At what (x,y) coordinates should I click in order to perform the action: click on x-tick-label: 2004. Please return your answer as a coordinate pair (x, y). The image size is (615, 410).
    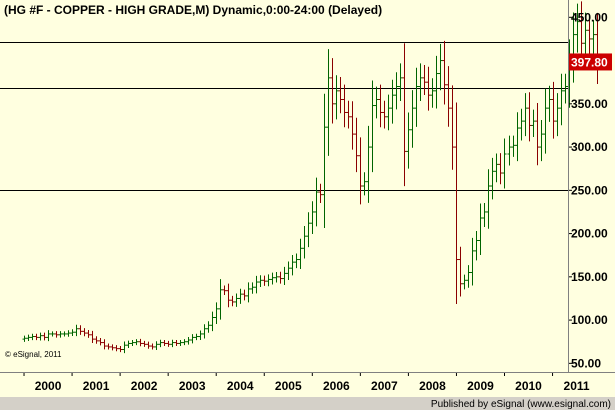
    Looking at the image, I should click on (240, 386).